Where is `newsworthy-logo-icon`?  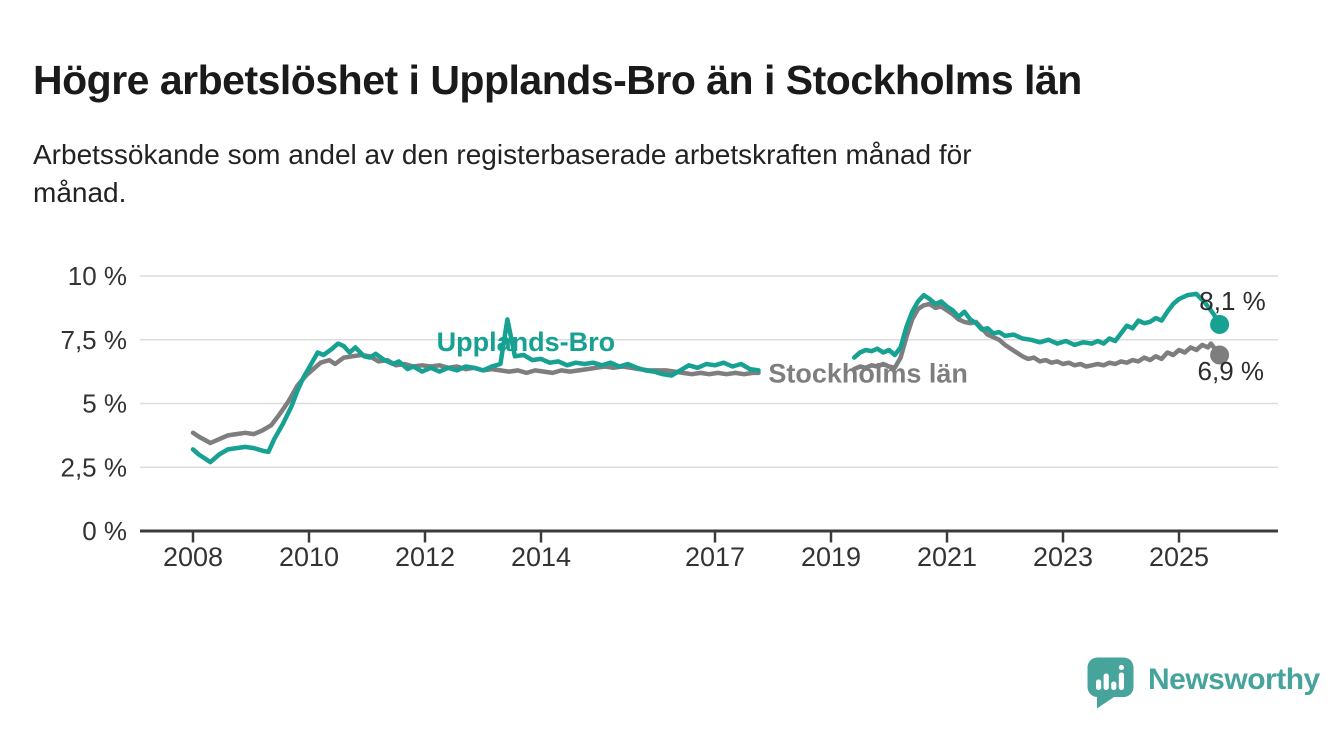
newsworthy-logo-icon is located at coordinates (1110, 683).